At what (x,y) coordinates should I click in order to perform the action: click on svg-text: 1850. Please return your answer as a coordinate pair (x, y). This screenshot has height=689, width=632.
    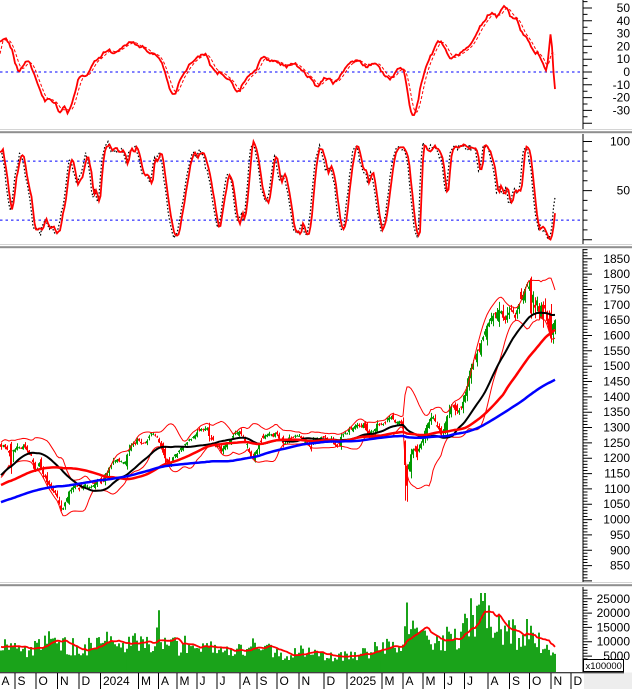
    Looking at the image, I should click on (616, 259).